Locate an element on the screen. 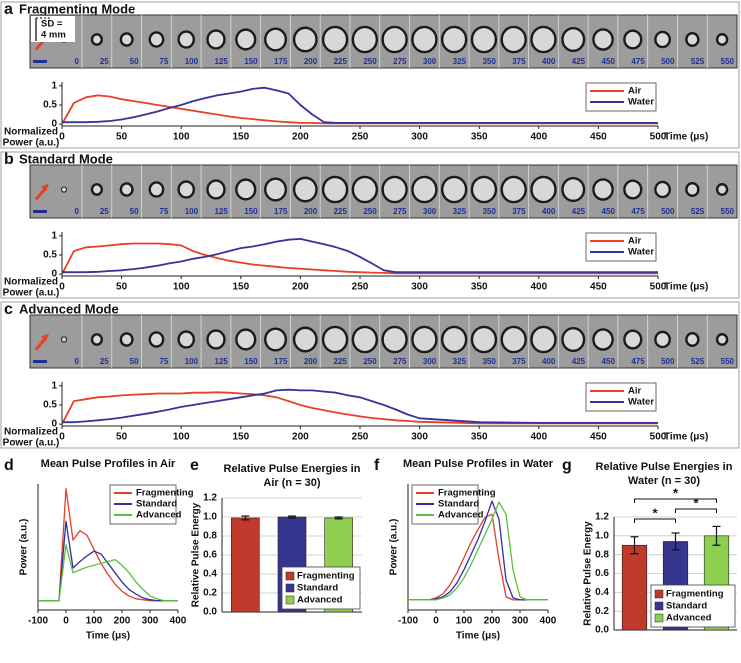 This screenshot has height=663, width=741. frame-time-label: 125 is located at coordinates (222, 211).